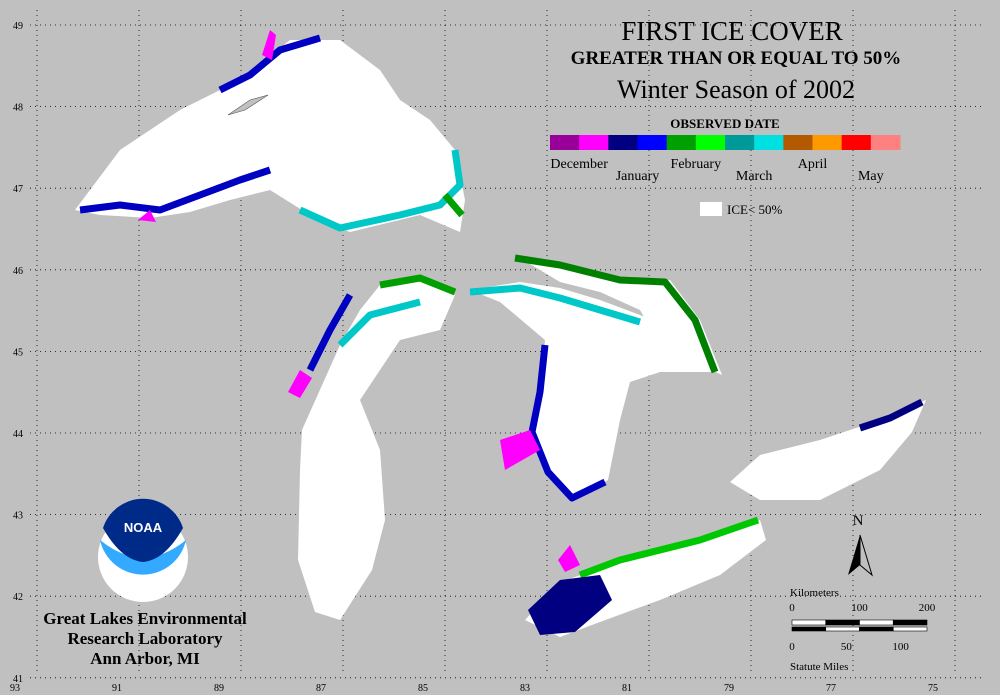  I want to click on scale-km-label: Kilometers, so click(814, 593).